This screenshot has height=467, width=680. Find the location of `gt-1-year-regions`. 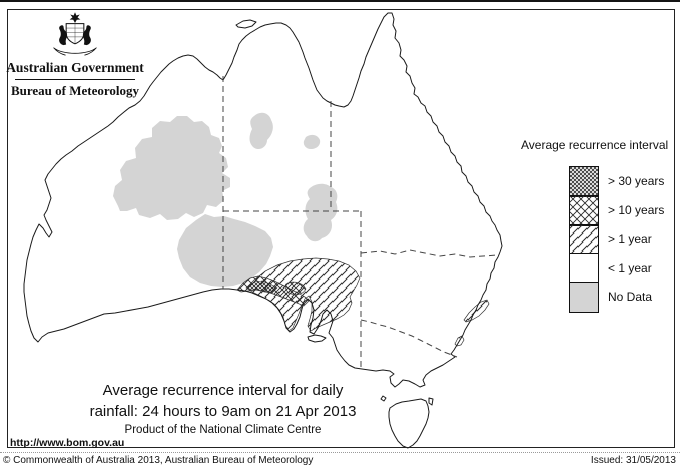

gt-1-year-regions is located at coordinates (367, 302).